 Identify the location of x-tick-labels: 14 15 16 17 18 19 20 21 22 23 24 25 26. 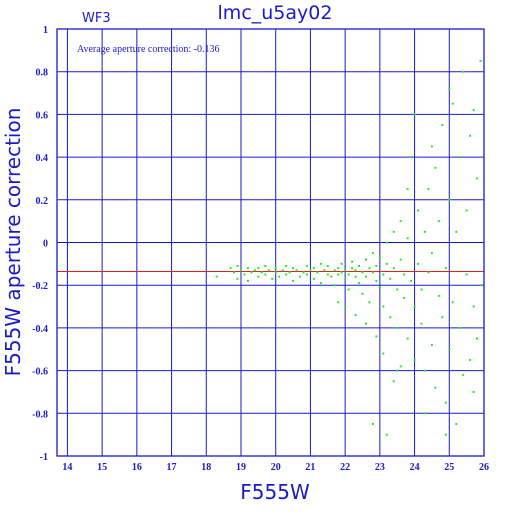
(275, 467).